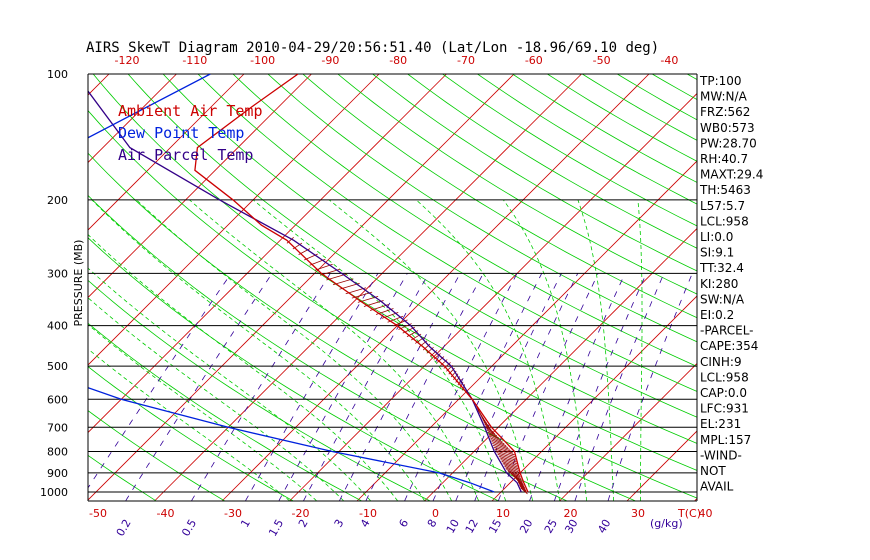 The width and height of the screenshot is (870, 560). I want to click on index-entry: LI:0.0, so click(716, 237).